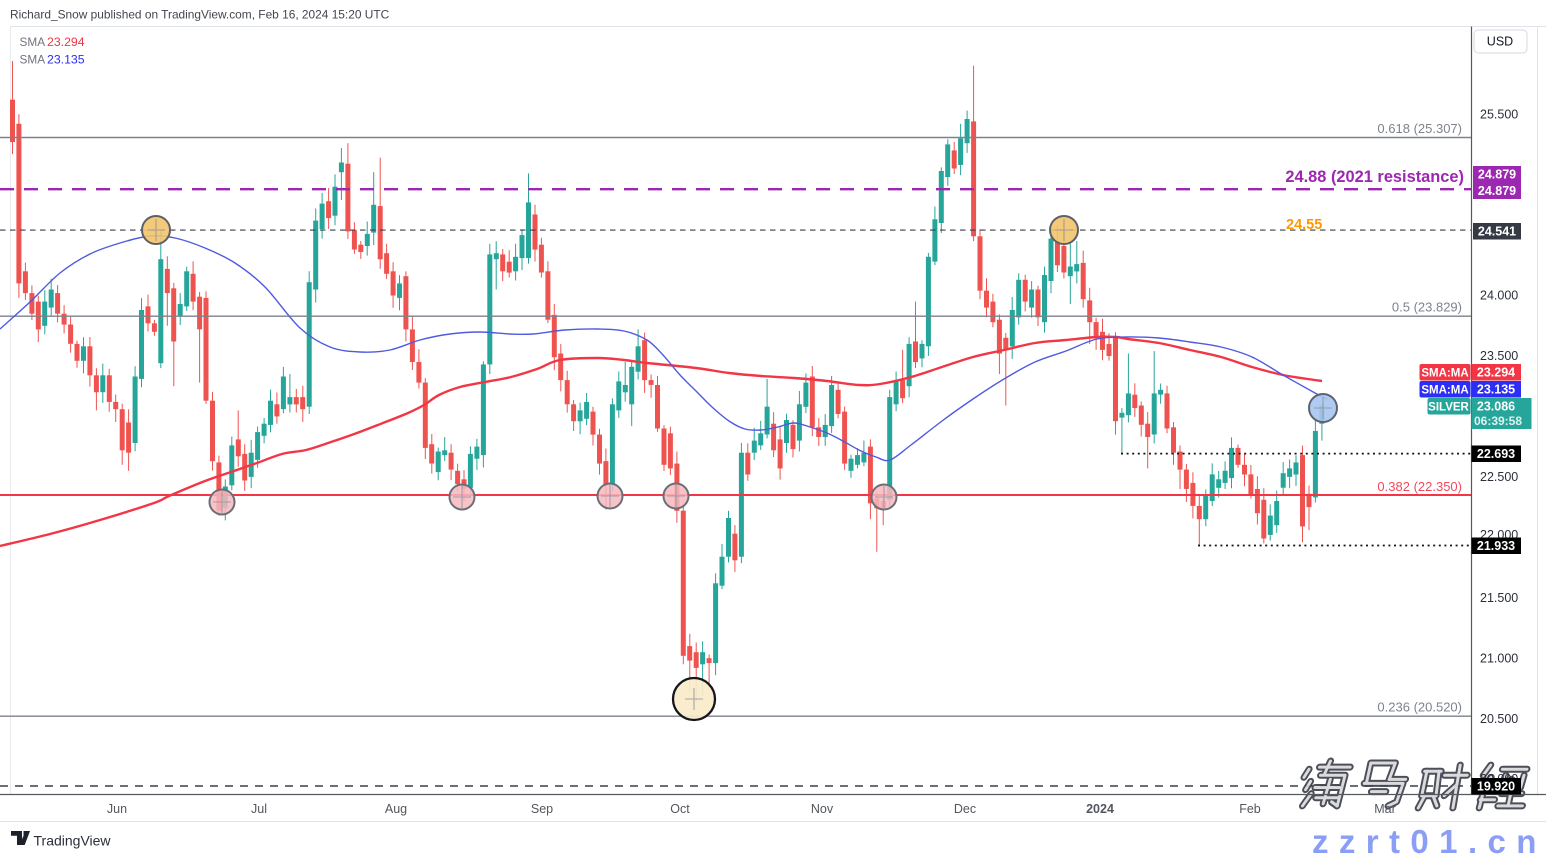  Describe the element at coordinates (1250, 809) in the screenshot. I see `svg-text: Feb` at that location.